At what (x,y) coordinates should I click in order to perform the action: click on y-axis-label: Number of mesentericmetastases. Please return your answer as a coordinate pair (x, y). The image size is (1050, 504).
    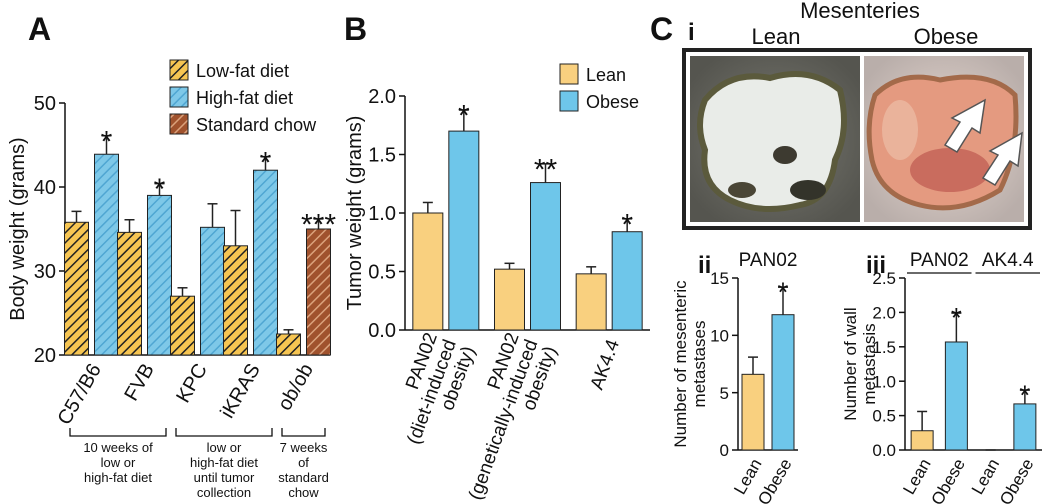
    Looking at the image, I should click on (690, 364).